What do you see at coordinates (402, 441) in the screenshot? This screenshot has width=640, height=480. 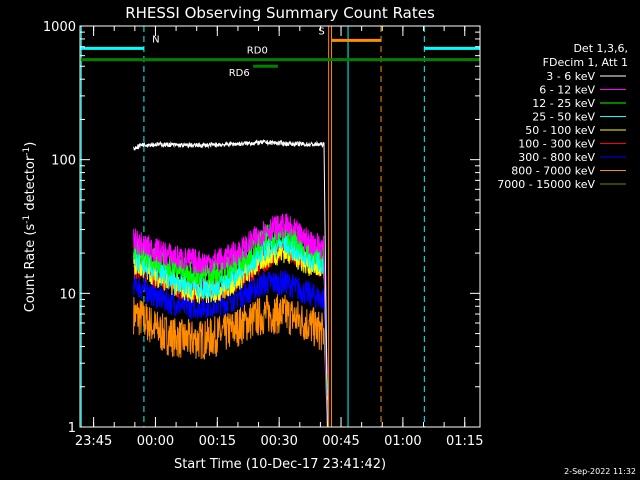 I see `x-tick-label: 01:00` at bounding box center [402, 441].